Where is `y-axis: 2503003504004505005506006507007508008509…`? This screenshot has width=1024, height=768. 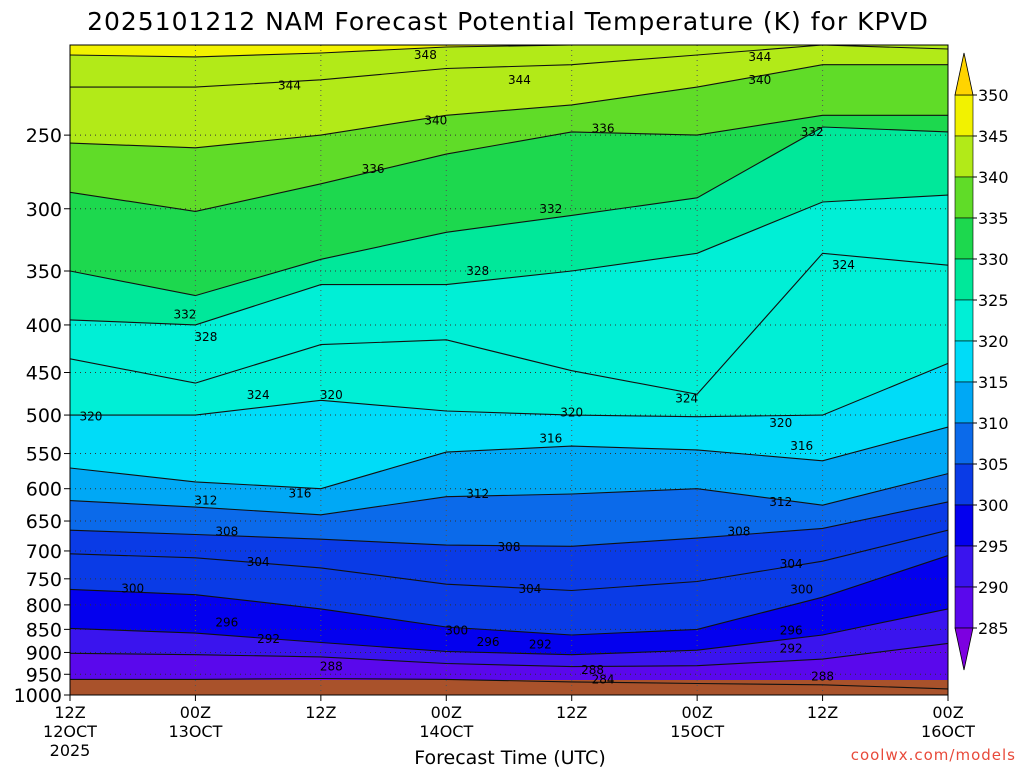 y-axis: 2503003504004505005506006507007508008509… is located at coordinates (42, 416).